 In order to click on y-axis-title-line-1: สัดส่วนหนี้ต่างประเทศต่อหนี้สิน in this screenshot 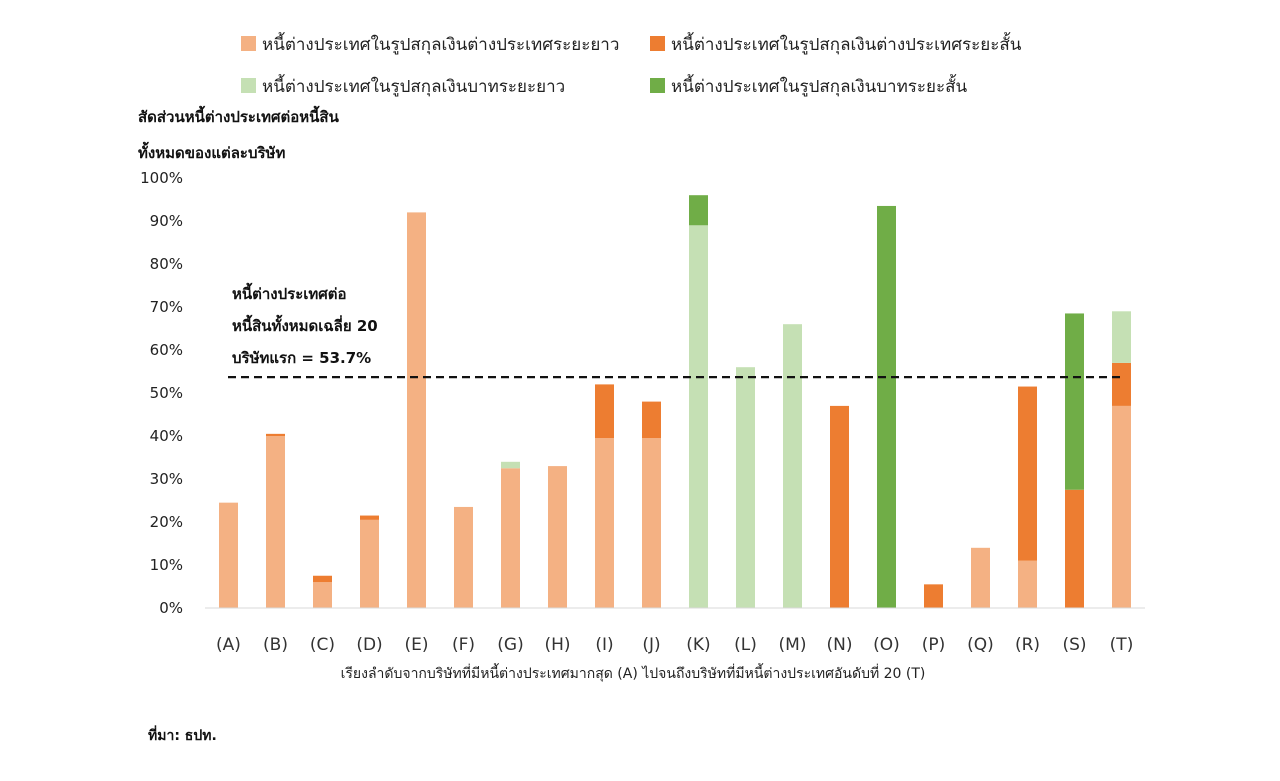, I will do `click(239, 115)`.